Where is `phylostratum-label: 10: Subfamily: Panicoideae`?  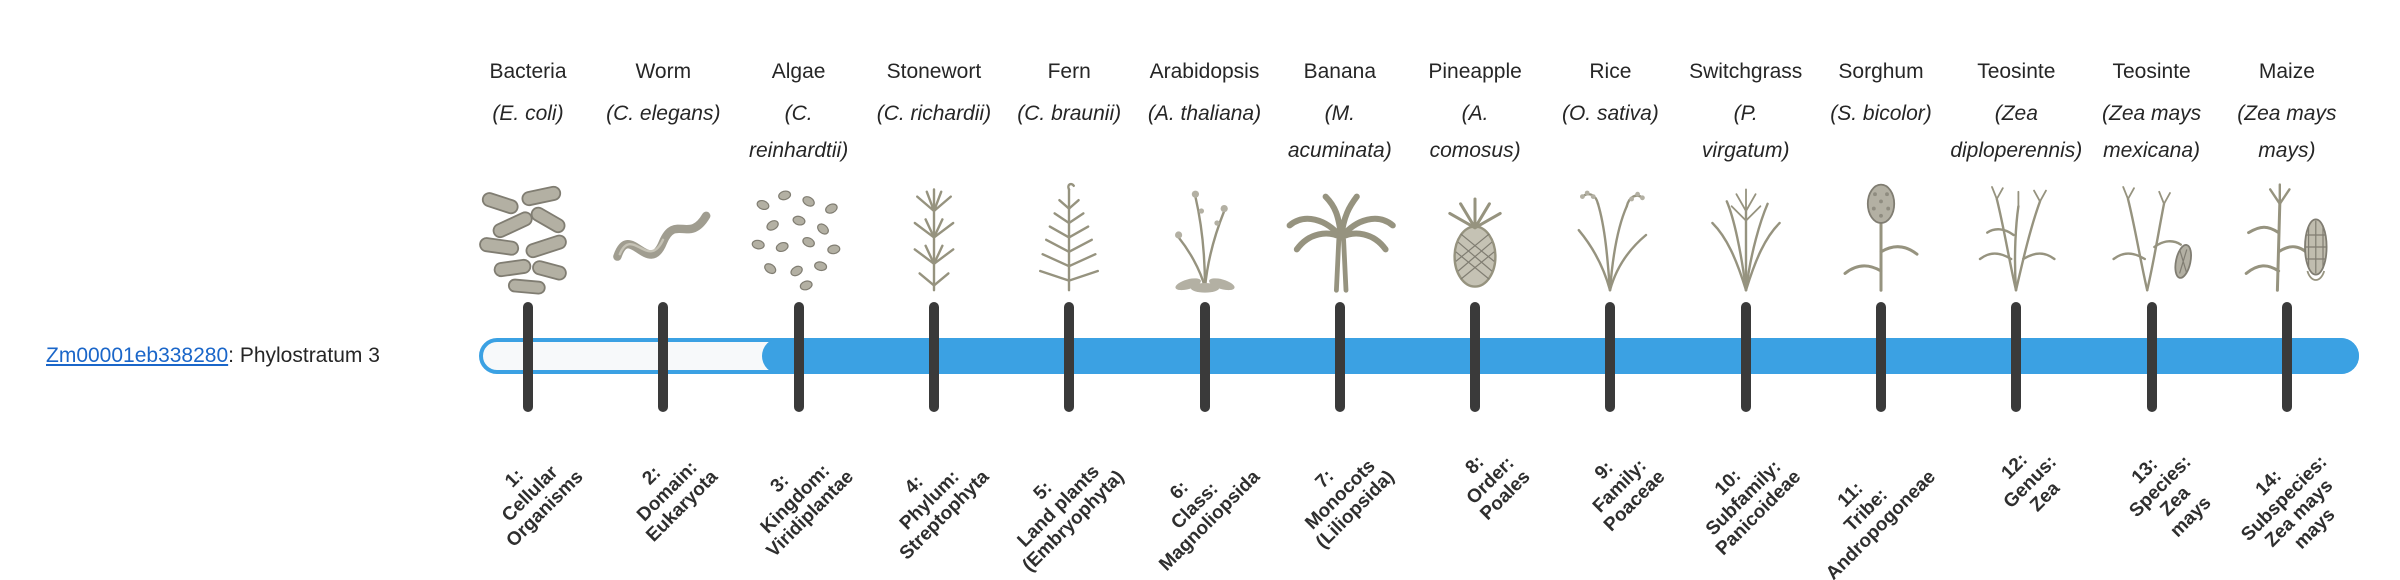
phylostratum-label: 10: Subfamily: Panicoideae is located at coordinates (1753, 508).